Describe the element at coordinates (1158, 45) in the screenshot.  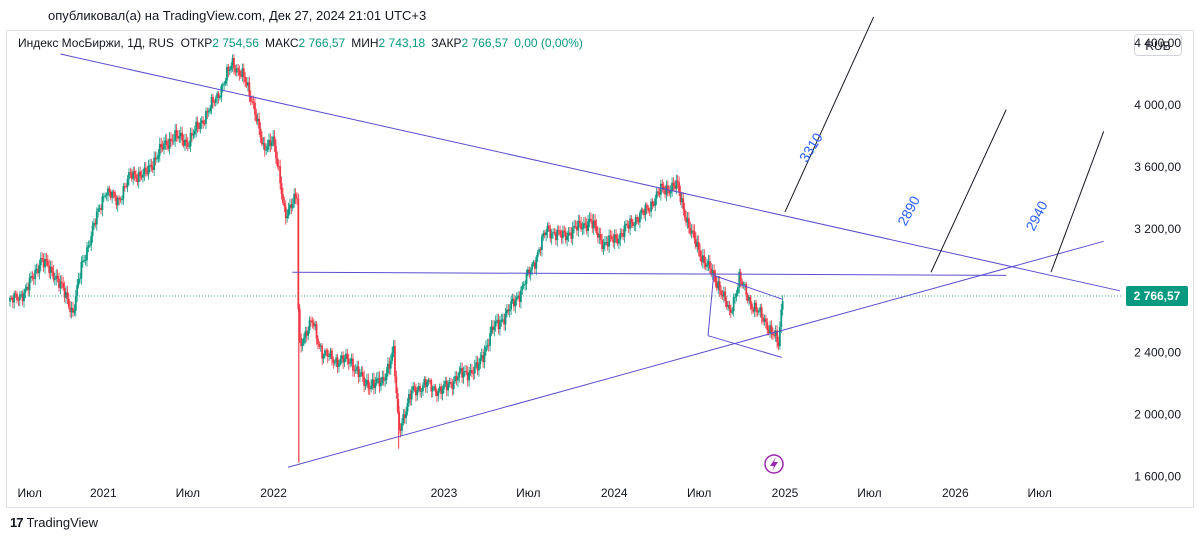
I see `currency-button: RUB` at that location.